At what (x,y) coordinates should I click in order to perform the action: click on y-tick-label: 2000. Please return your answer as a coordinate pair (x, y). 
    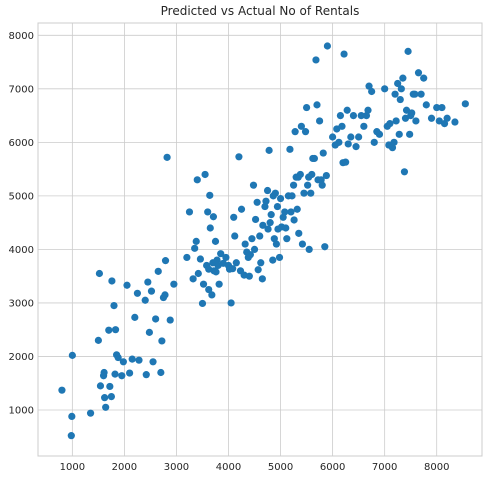
    Looking at the image, I should click on (21, 357).